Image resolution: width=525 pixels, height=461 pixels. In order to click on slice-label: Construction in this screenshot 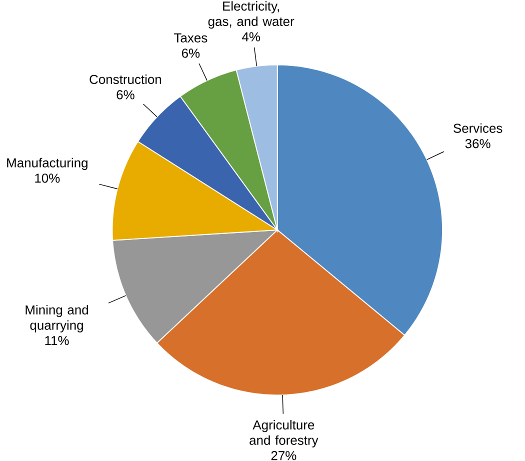, I will do `click(126, 79)`.